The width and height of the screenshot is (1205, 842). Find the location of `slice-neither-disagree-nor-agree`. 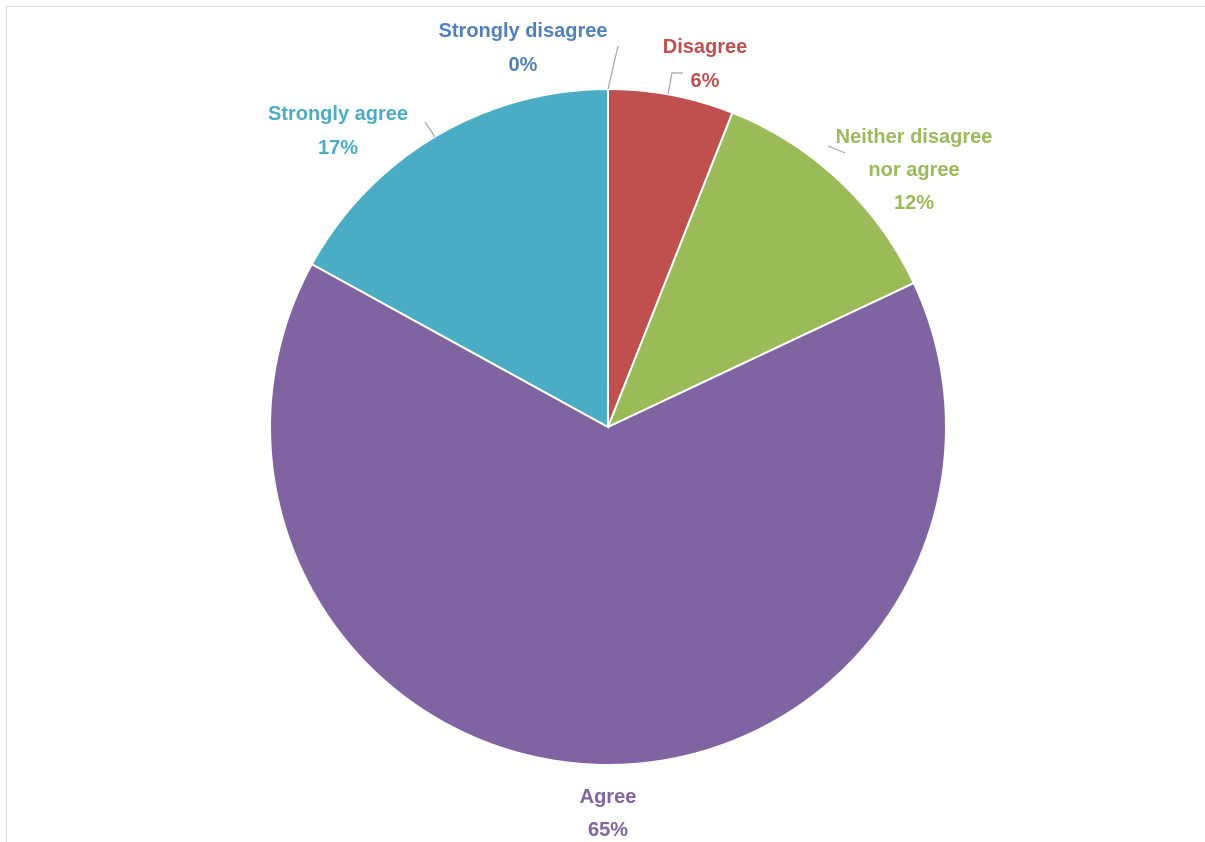

slice-neither-disagree-nor-agree is located at coordinates (761, 270).